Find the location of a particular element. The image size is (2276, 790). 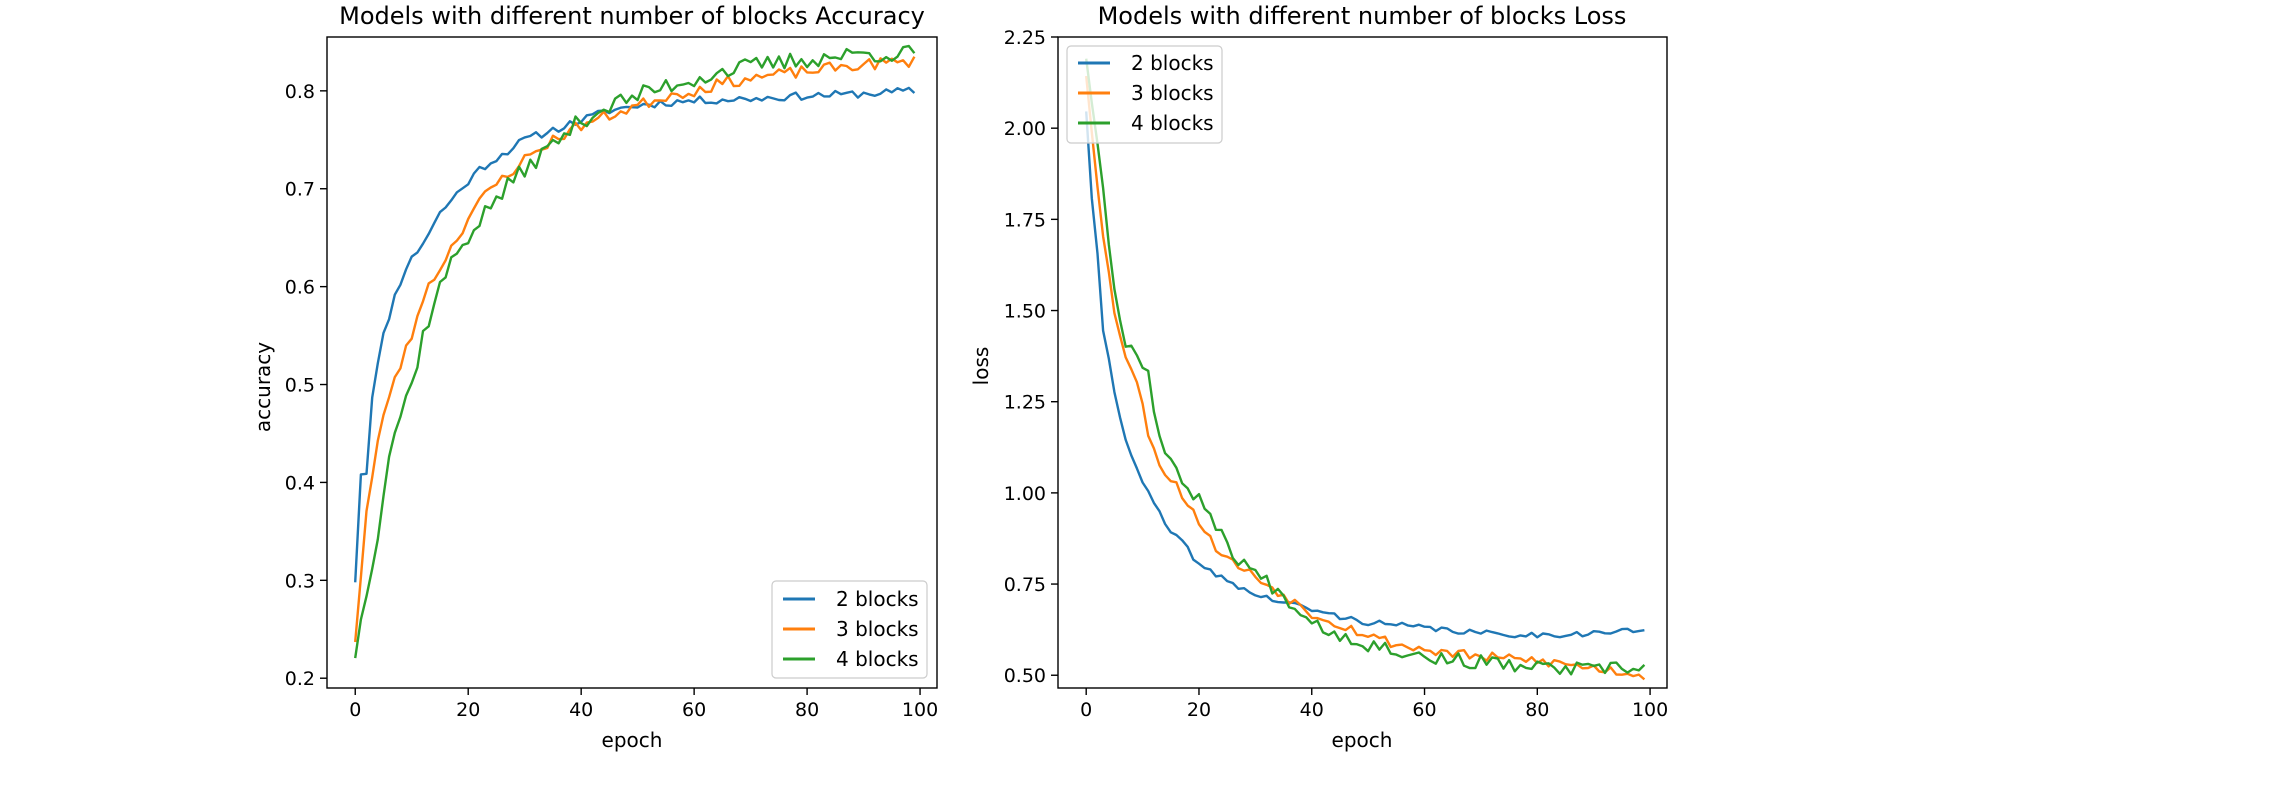

y-tick-label: 0.2 is located at coordinates (300, 679).